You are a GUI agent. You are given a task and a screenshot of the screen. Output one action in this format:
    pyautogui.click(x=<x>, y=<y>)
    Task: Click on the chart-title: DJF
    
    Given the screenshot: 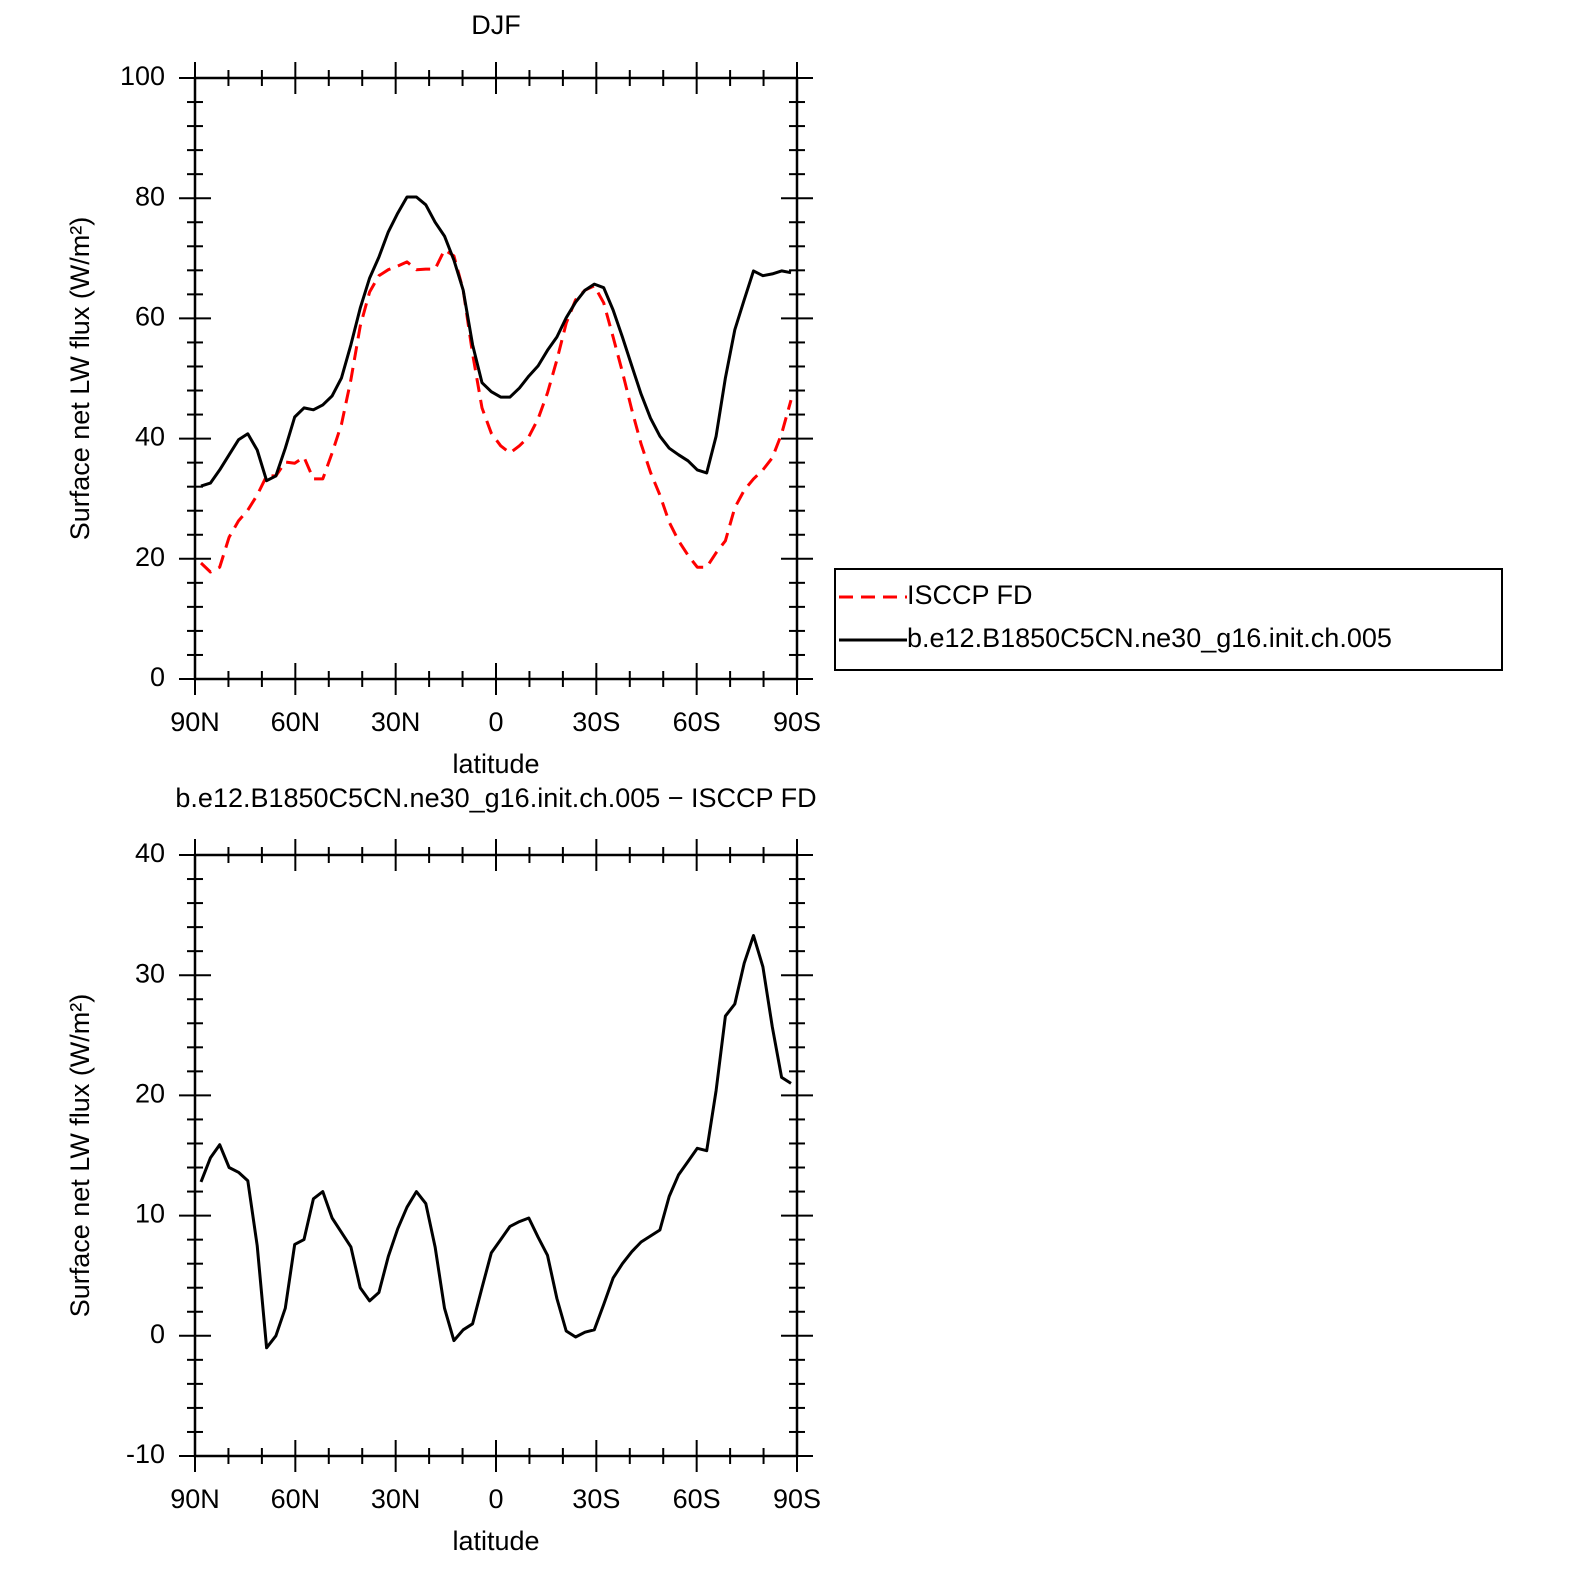 What is the action you would take?
    pyautogui.click(x=496, y=25)
    